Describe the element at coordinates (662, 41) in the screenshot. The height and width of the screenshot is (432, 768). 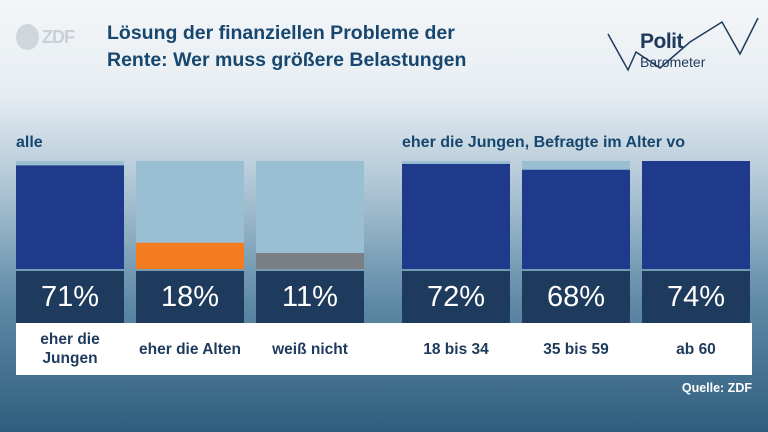
I see `brand-polit: Polit` at that location.